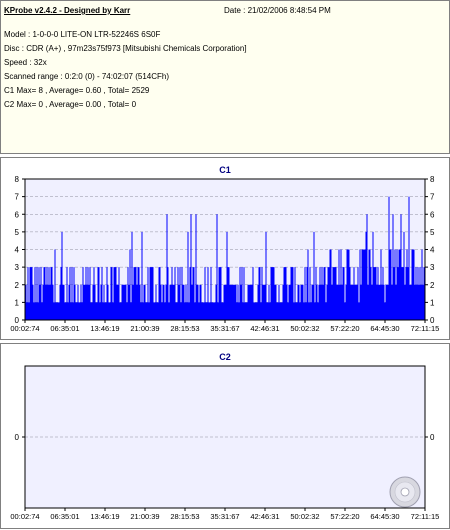 This screenshot has height=530, width=450. I want to click on drive-model: Model : 1-0-0-0 LITE-ON LTR-52246S 6S0F, so click(82, 34).